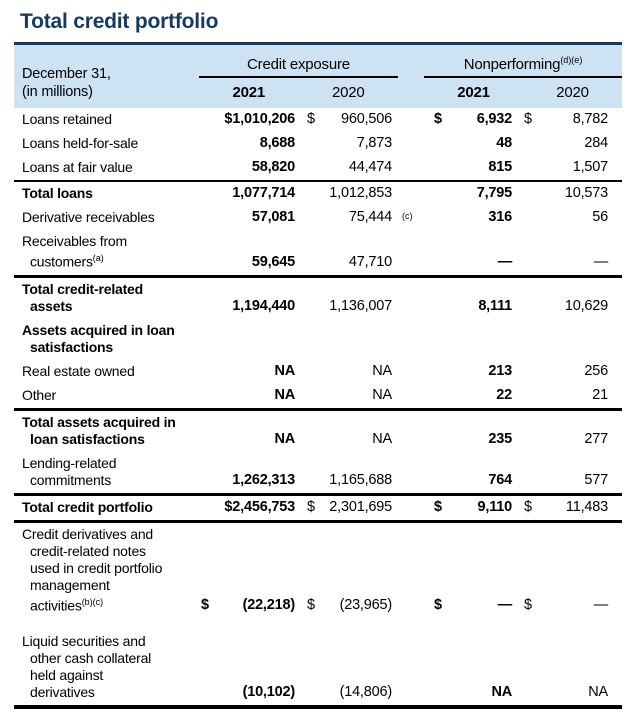 The image size is (640, 720). What do you see at coordinates (318, 144) in the screenshot?
I see `table-row: Loans held-for-sale 8,688 7,873 48 284` at bounding box center [318, 144].